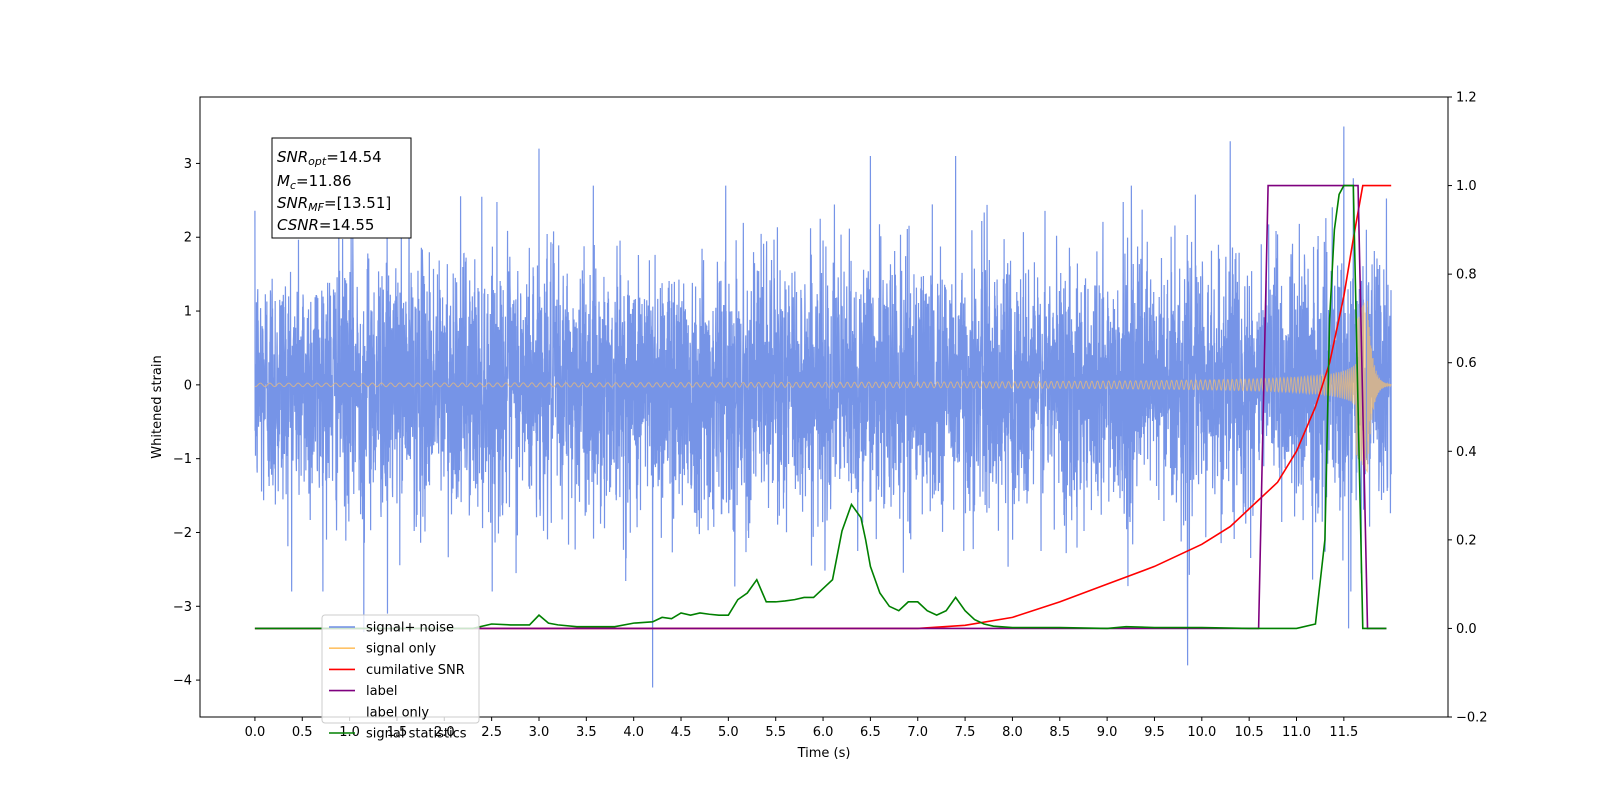  I want to click on y-right-tick-label: 0.6, so click(1466, 363).